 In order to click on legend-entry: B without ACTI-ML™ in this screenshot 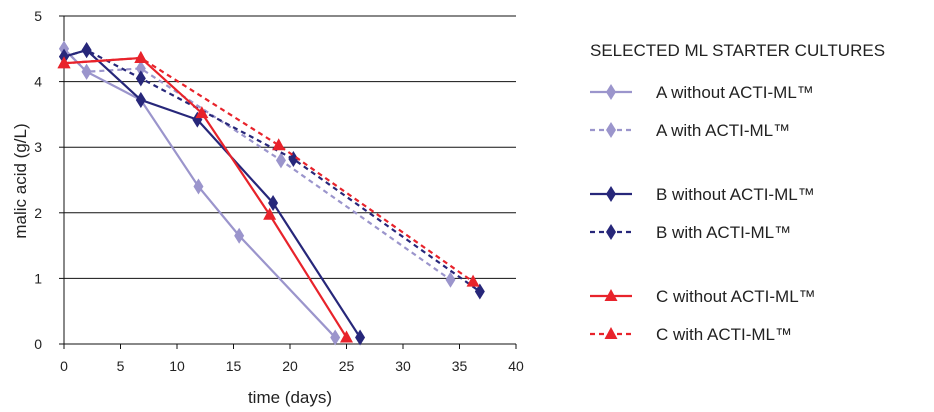, I will do `click(702, 194)`.